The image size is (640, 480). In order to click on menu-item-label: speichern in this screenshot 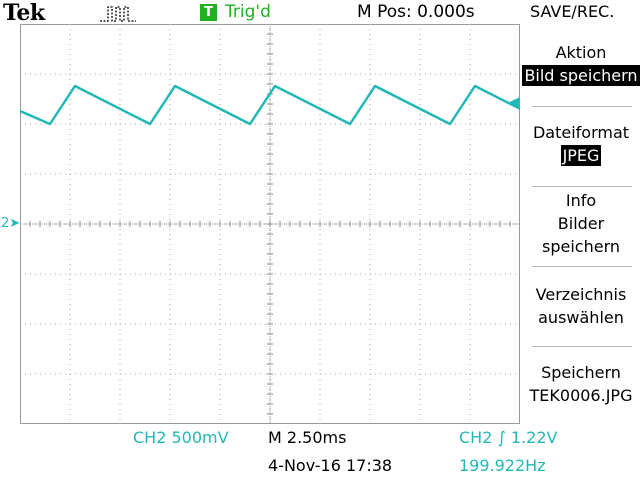, I will do `click(581, 246)`.